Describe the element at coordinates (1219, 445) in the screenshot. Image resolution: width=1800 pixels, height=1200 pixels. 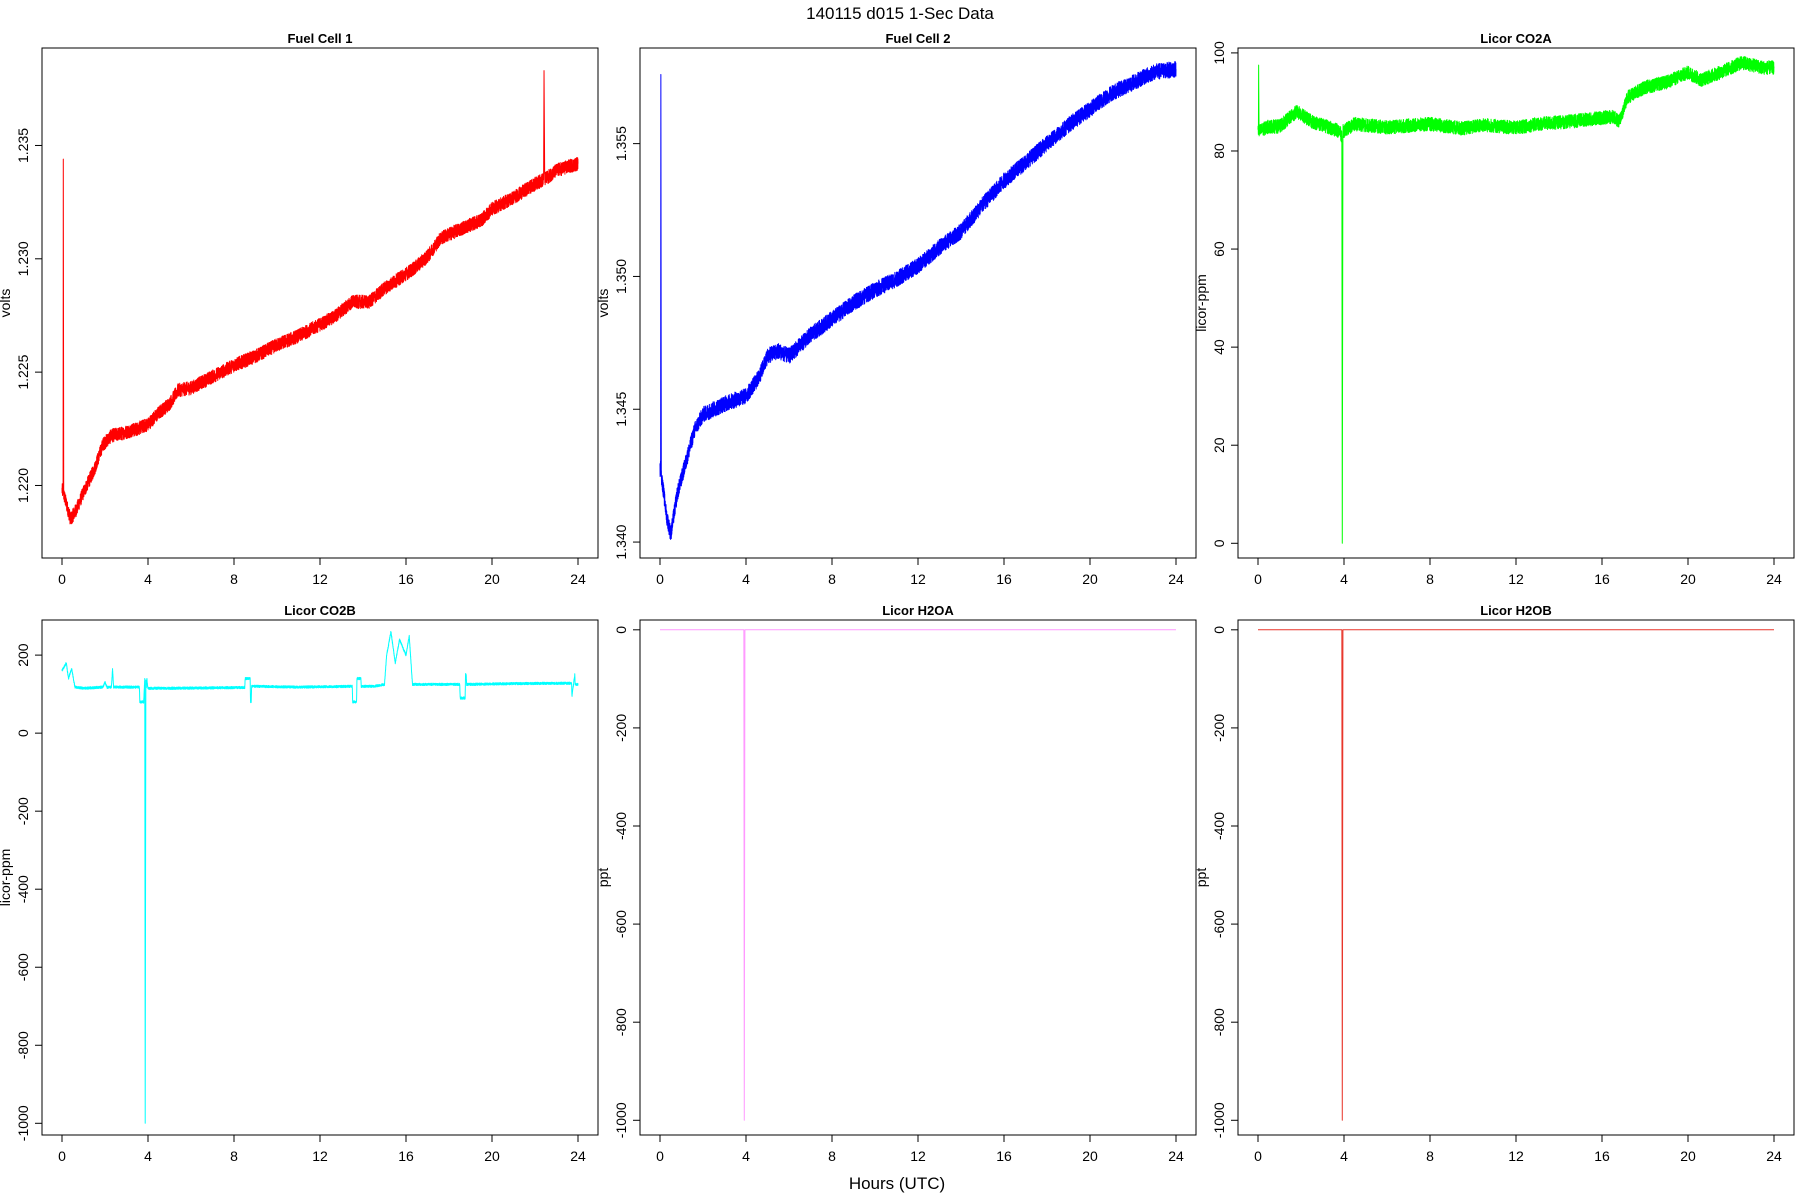
I see `y-tick-label-licor-co2a-1: 20` at that location.